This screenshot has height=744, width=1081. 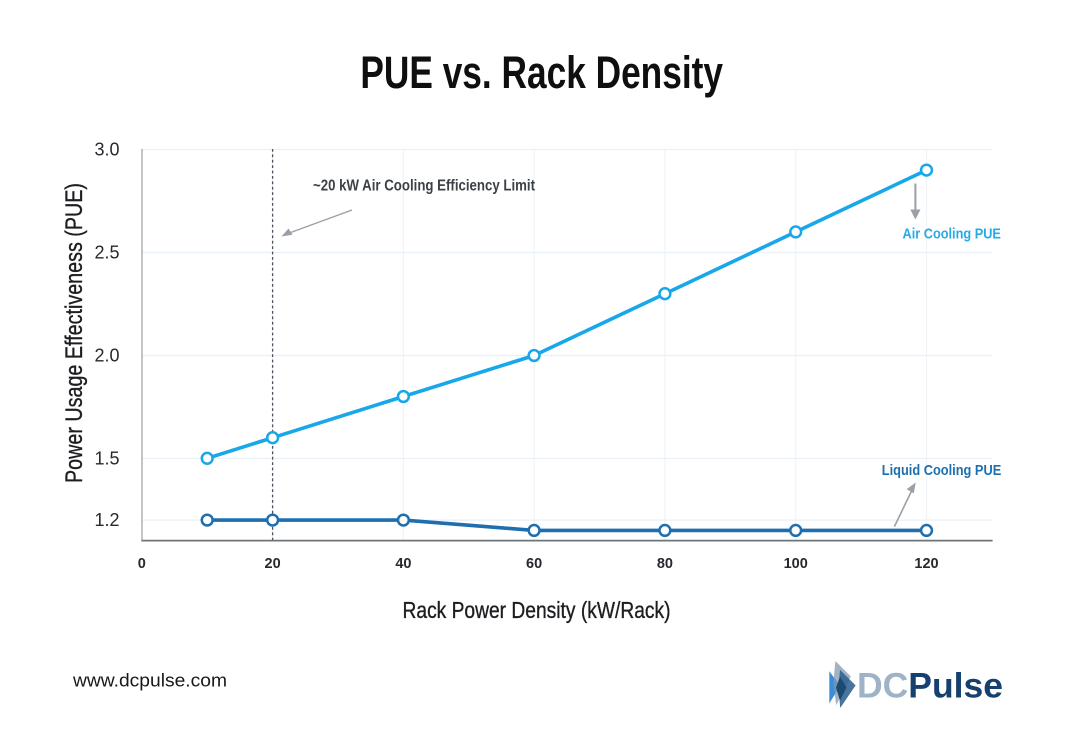 I want to click on svg-text: 80, so click(x=665, y=564).